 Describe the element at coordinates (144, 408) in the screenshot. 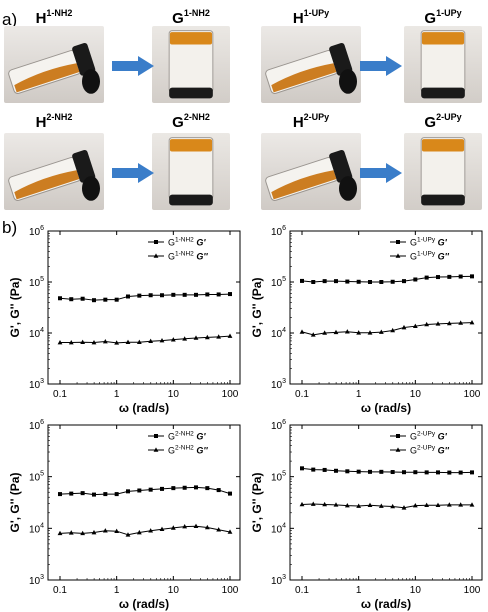

I see `x-axis-label: ω (rad/s)` at that location.